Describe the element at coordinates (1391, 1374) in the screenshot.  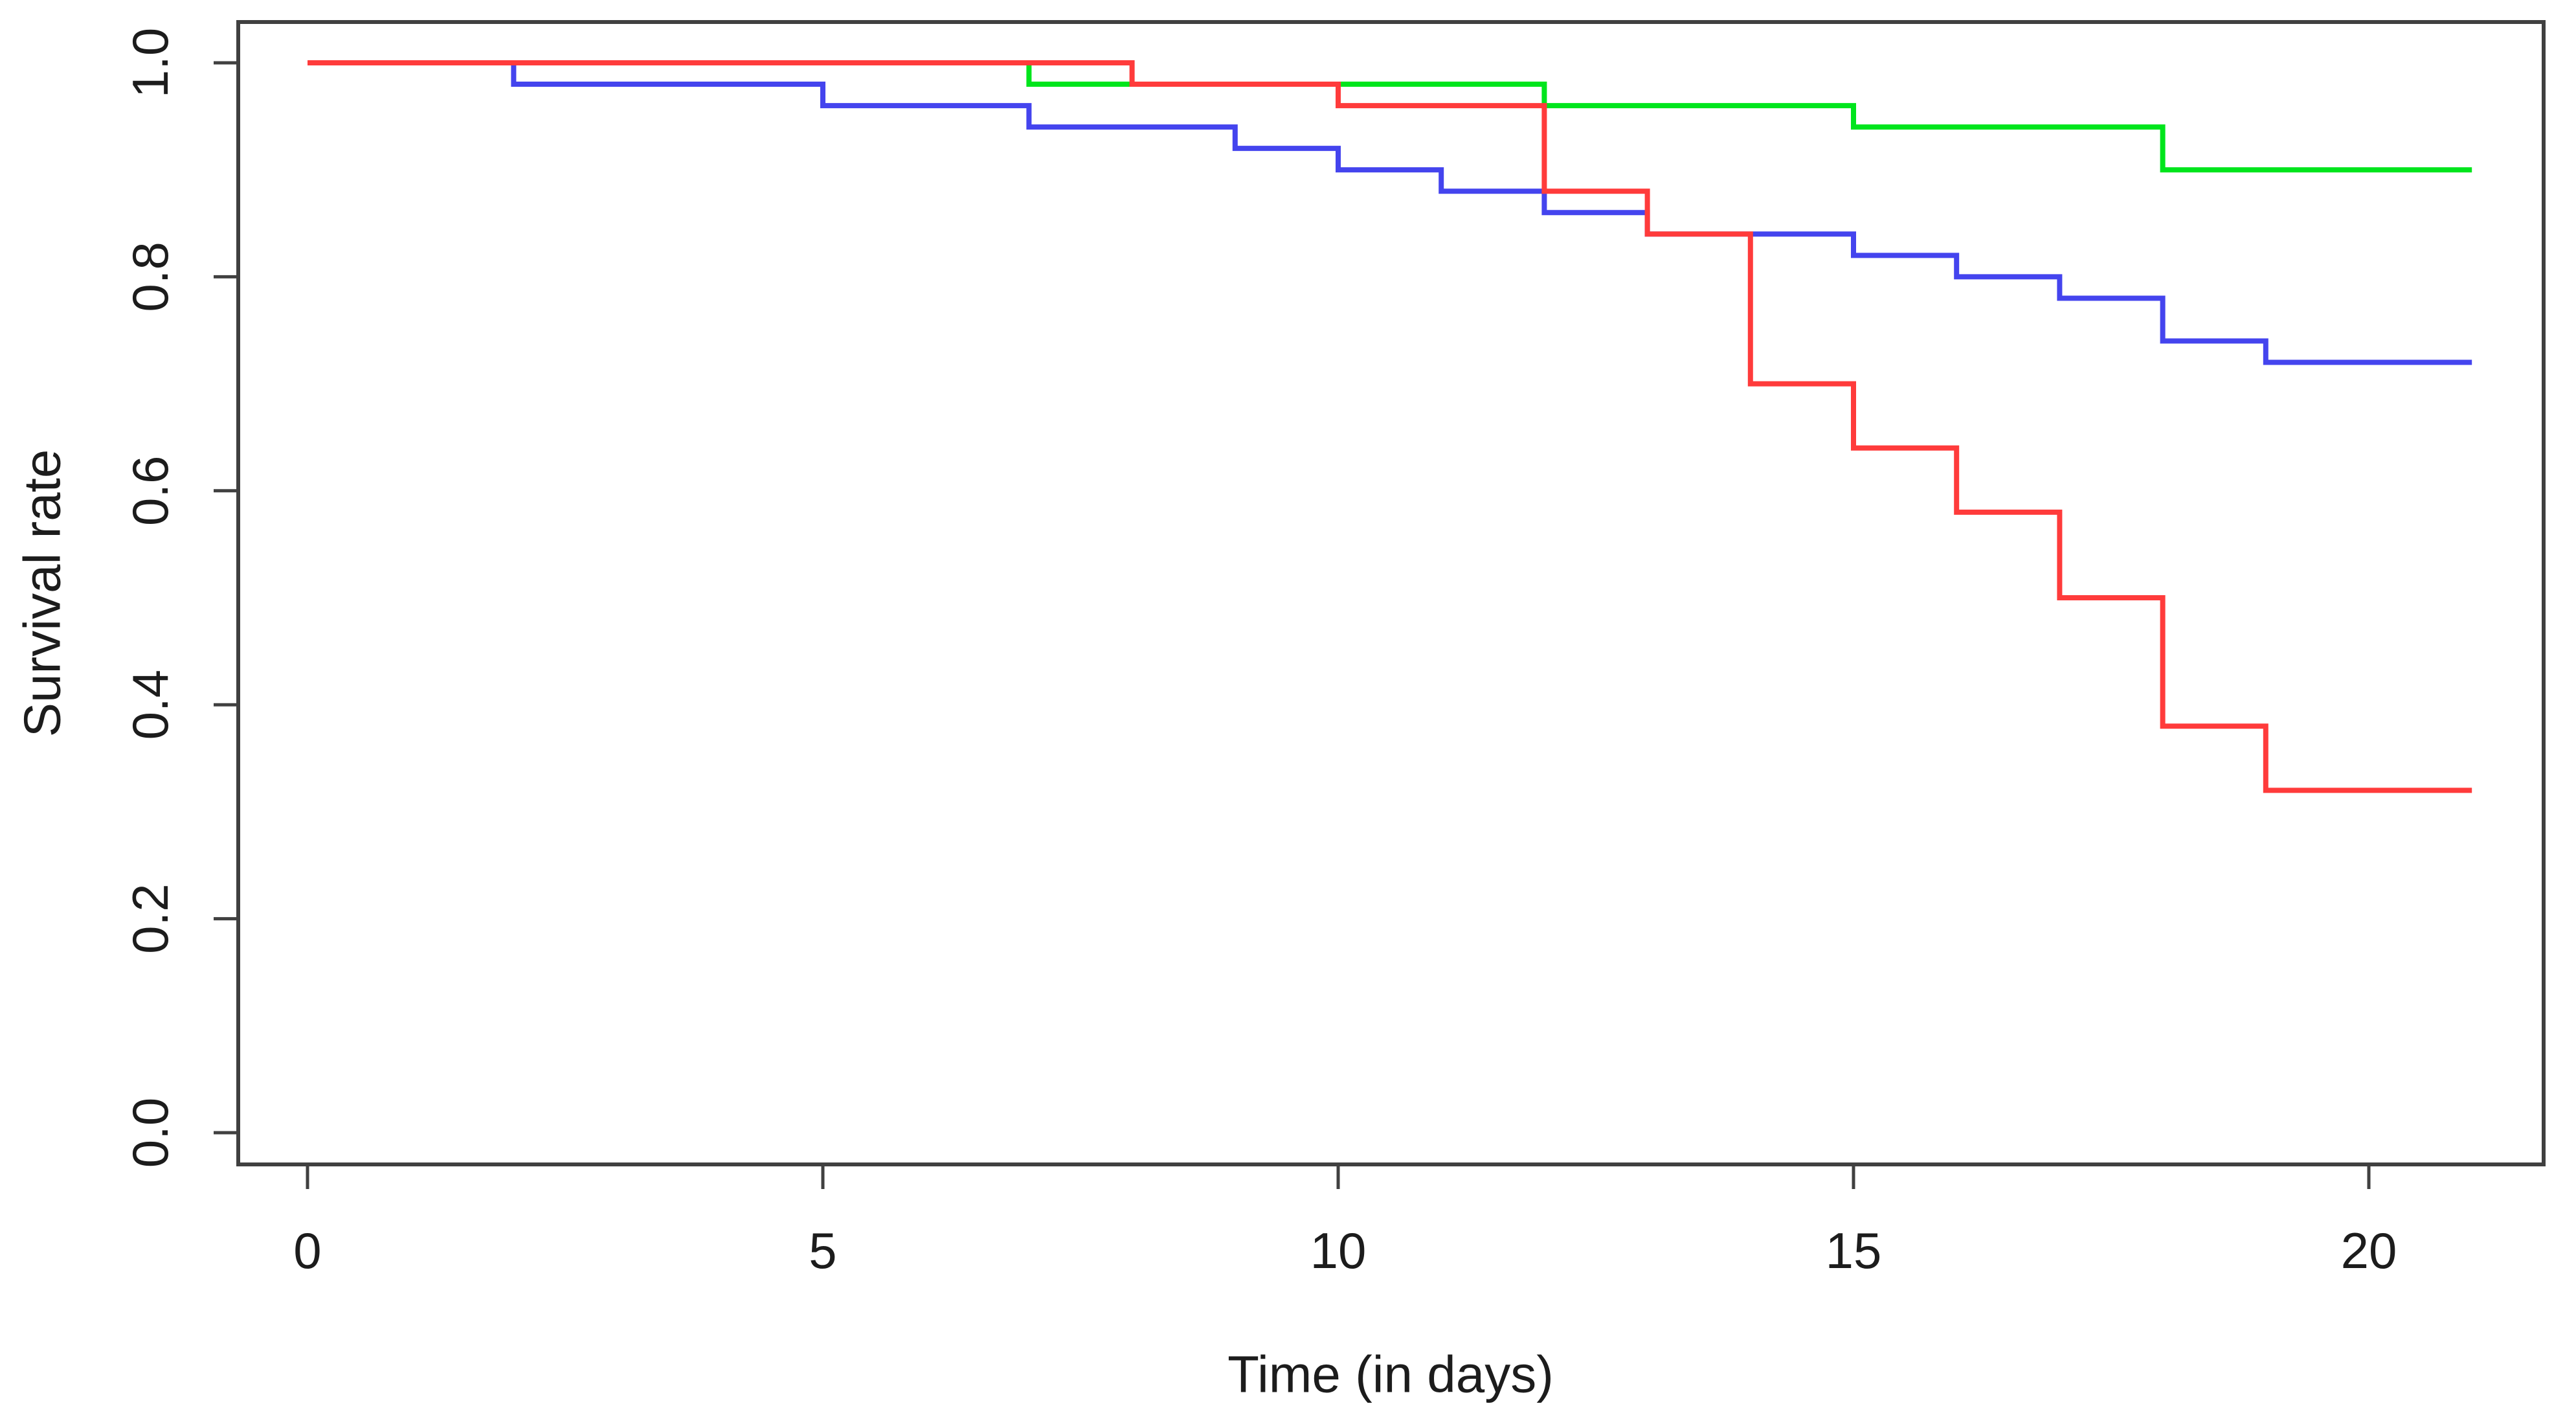
I see `x-axis-title: Time (in days)` at that location.